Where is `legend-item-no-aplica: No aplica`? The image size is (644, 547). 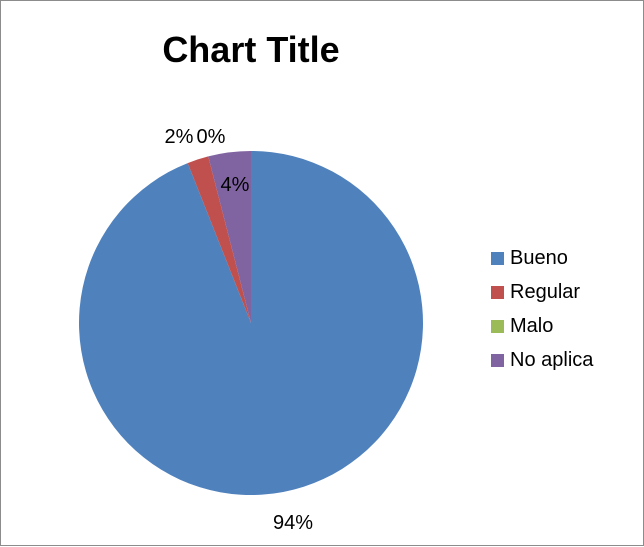 legend-item-no-aplica: No aplica is located at coordinates (542, 360).